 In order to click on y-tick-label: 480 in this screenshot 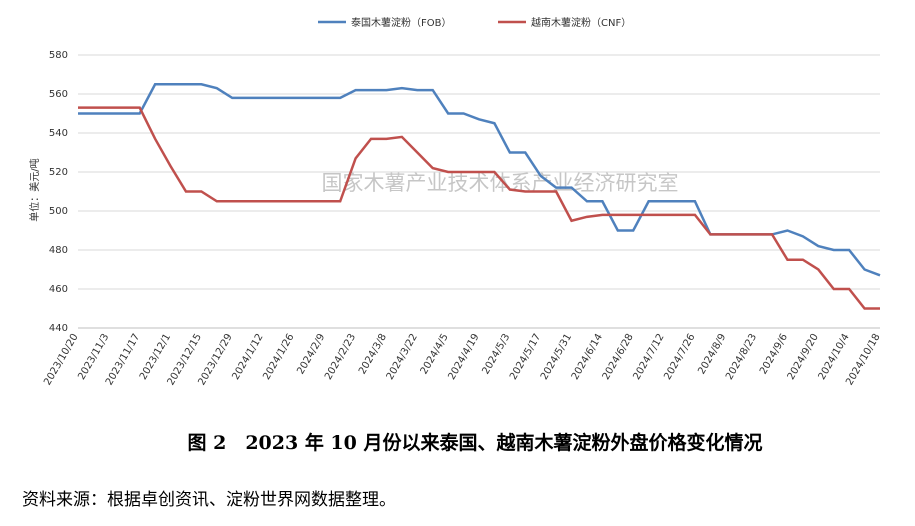, I will do `click(58, 250)`.